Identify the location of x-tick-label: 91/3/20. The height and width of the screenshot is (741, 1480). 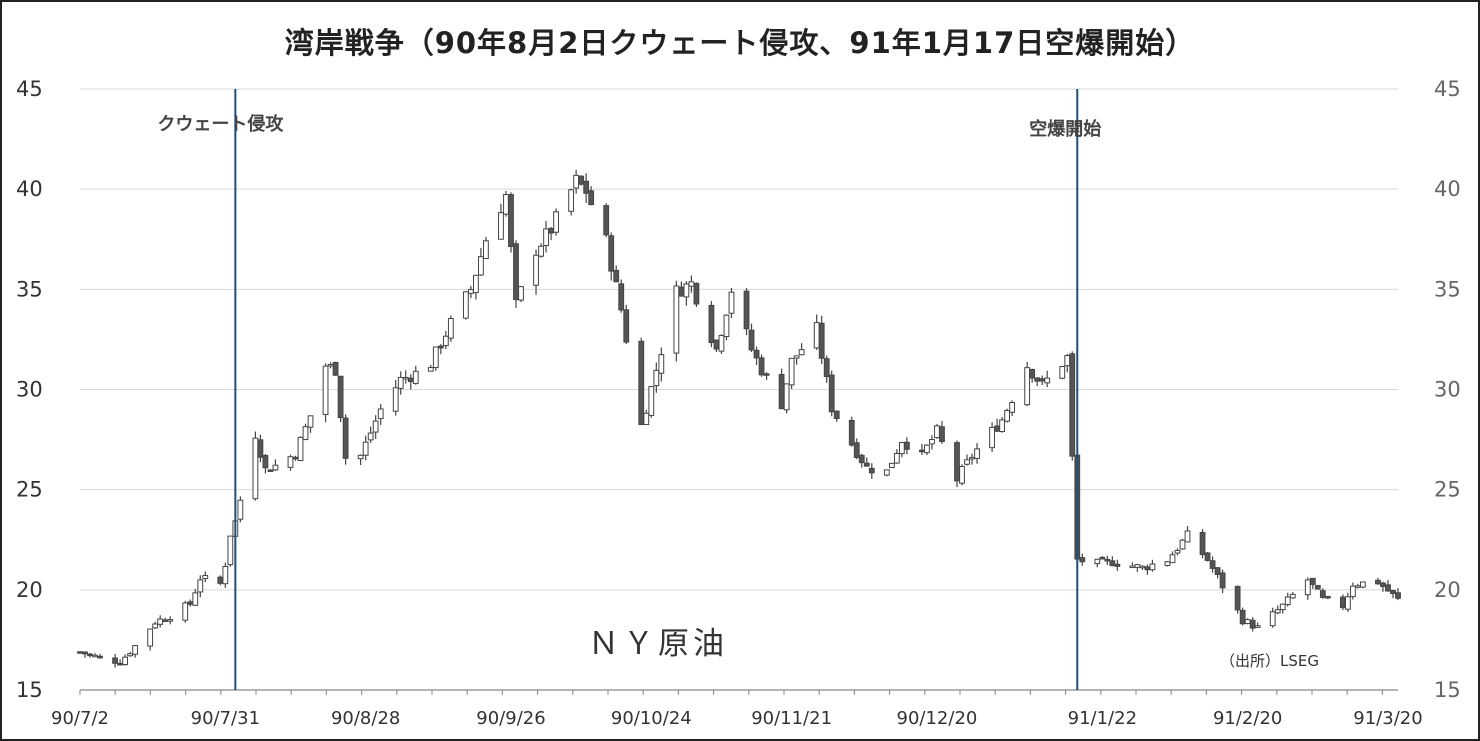
(1387, 718).